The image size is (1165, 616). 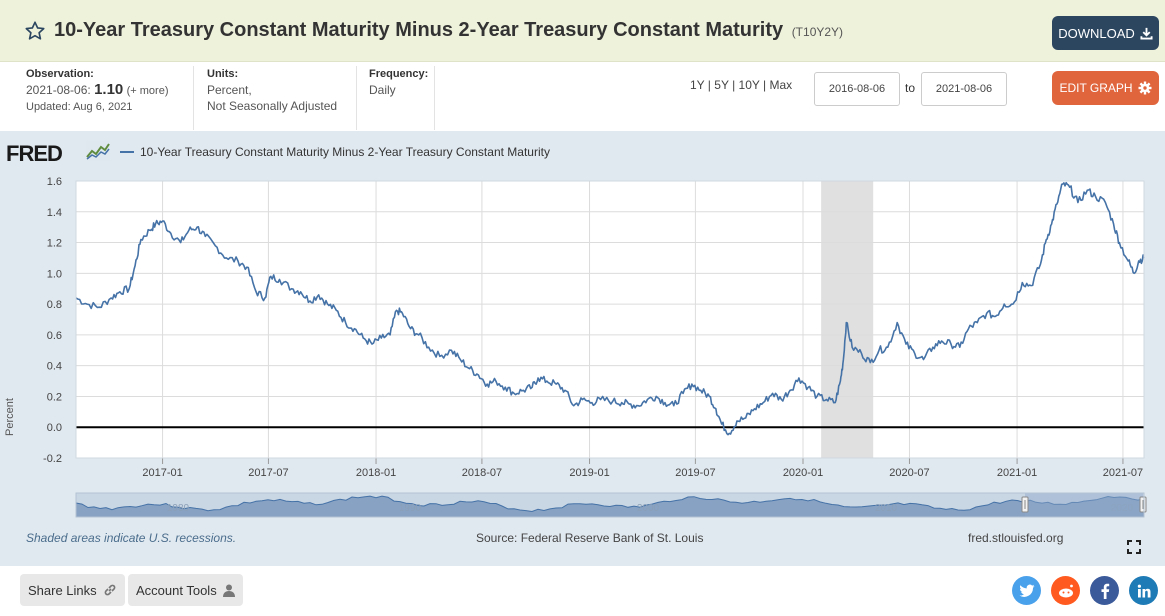 I want to click on y-tick-label: 1.4, so click(x=54, y=213).